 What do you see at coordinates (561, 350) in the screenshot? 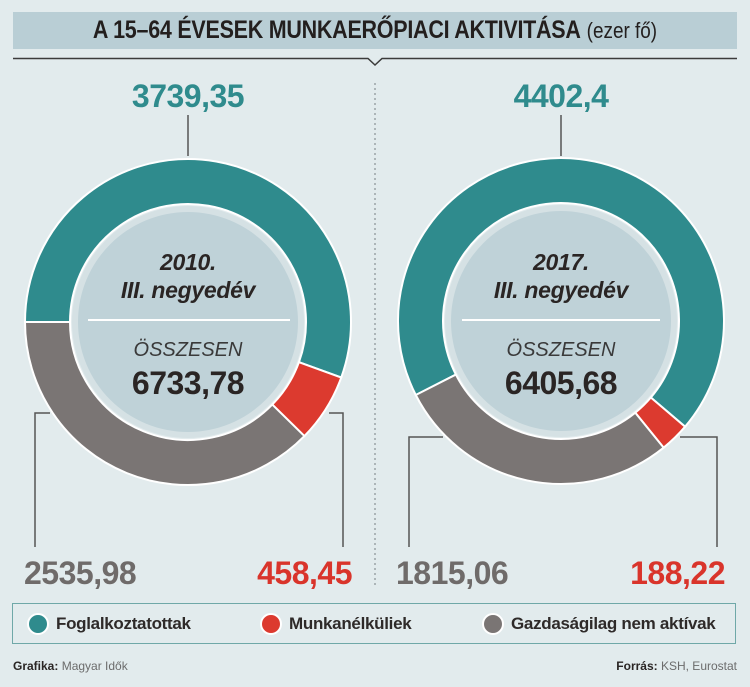
I see `total-label-2017: ÖSSZESEN` at bounding box center [561, 350].